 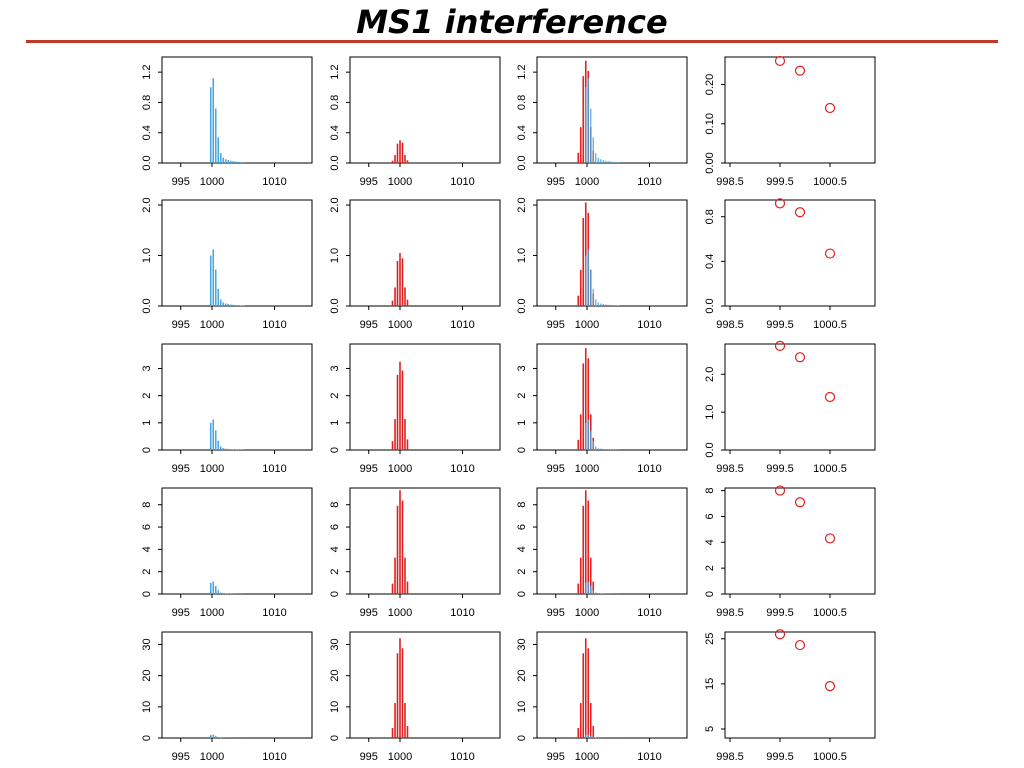 What do you see at coordinates (335, 676) in the screenshot?
I see `y-tick-label: 20` at bounding box center [335, 676].